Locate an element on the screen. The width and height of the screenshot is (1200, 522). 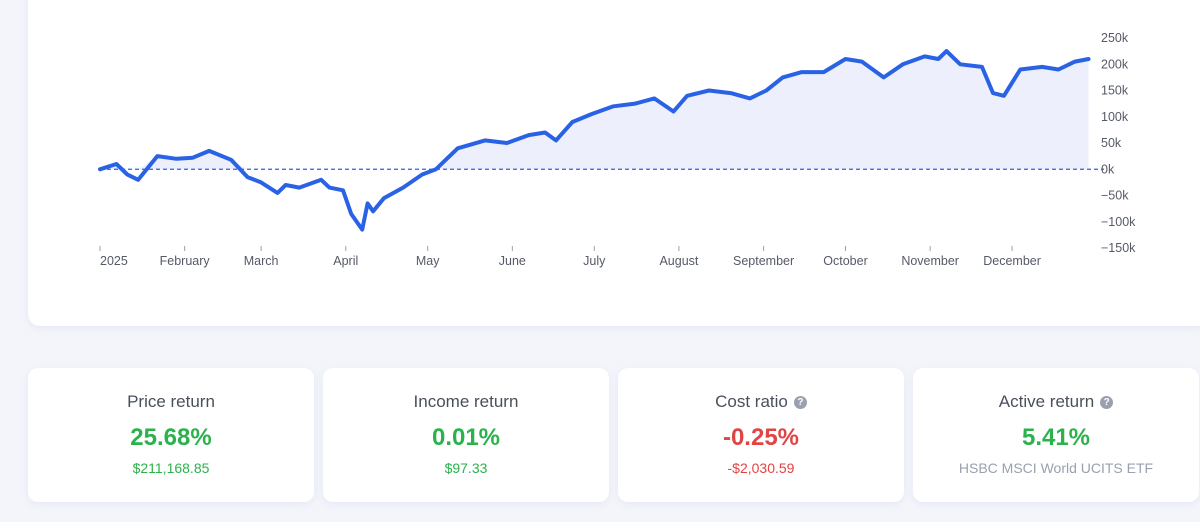
y-tick-label: −100k is located at coordinates (1118, 222).